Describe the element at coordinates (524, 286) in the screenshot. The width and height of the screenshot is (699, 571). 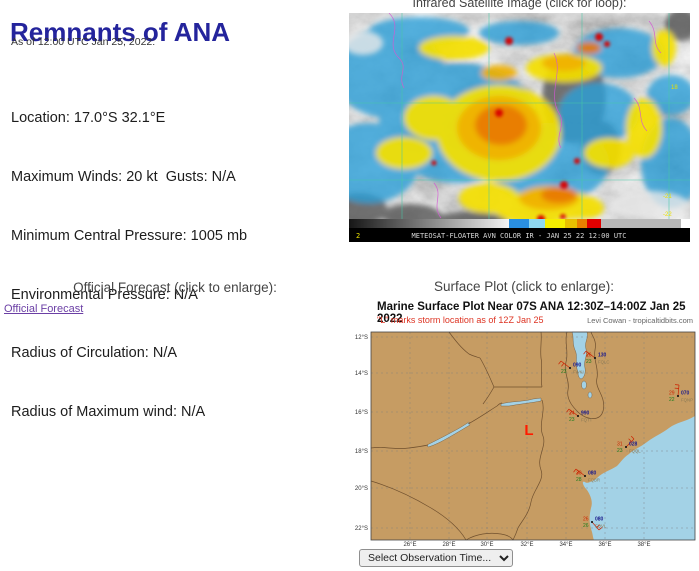
I see `surface-plot-caption: Surface Plot (click to enlarge):` at that location.